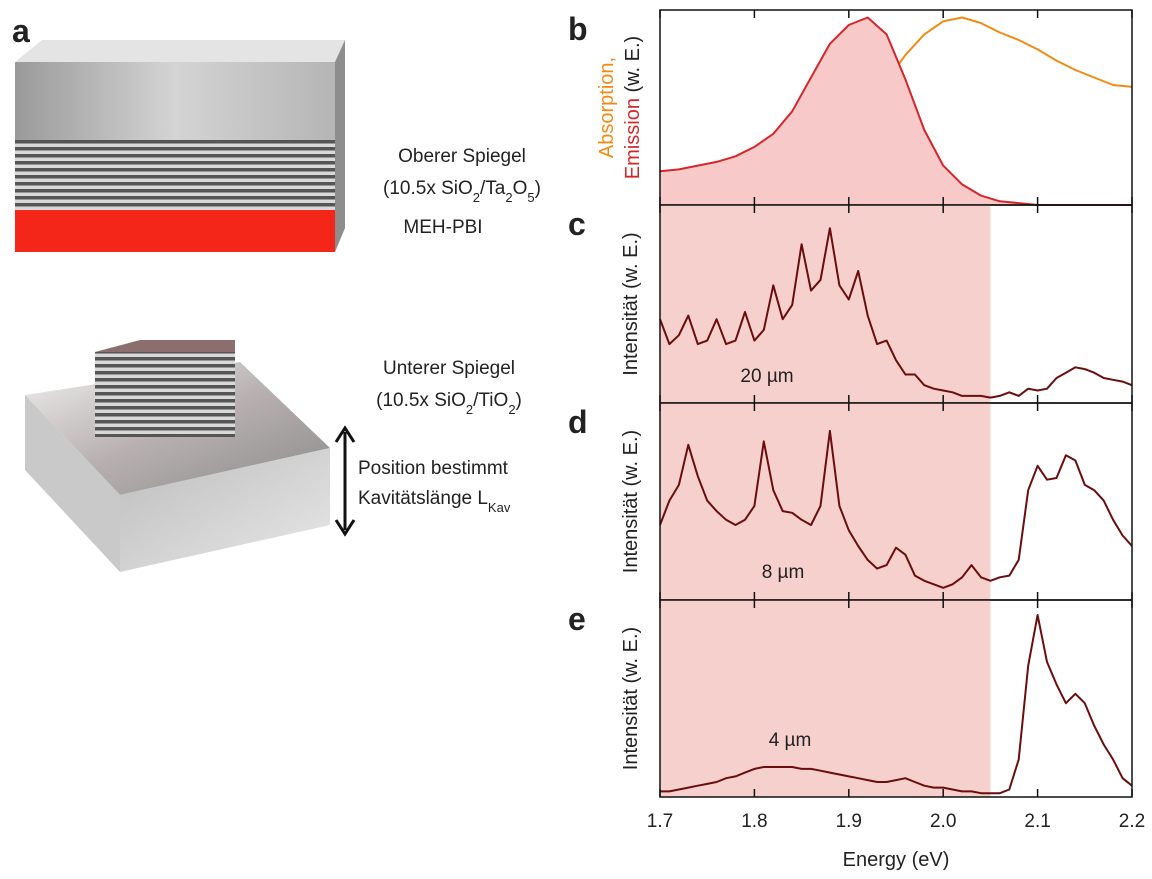 This screenshot has width=1152, height=879. What do you see at coordinates (21, 31) in the screenshot?
I see `panel-label: a` at bounding box center [21, 31].